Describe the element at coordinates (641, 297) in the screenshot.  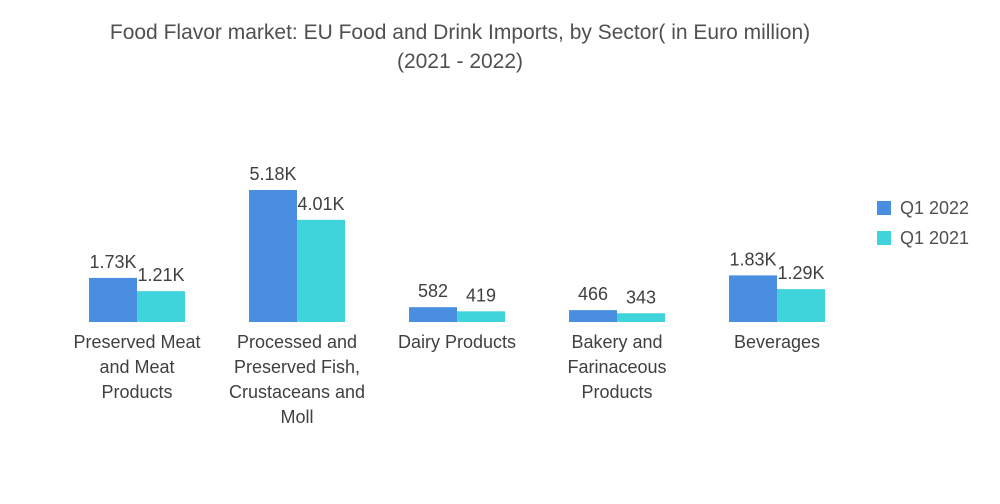
I see `data-label-q1-2021-3: 343` at that location.